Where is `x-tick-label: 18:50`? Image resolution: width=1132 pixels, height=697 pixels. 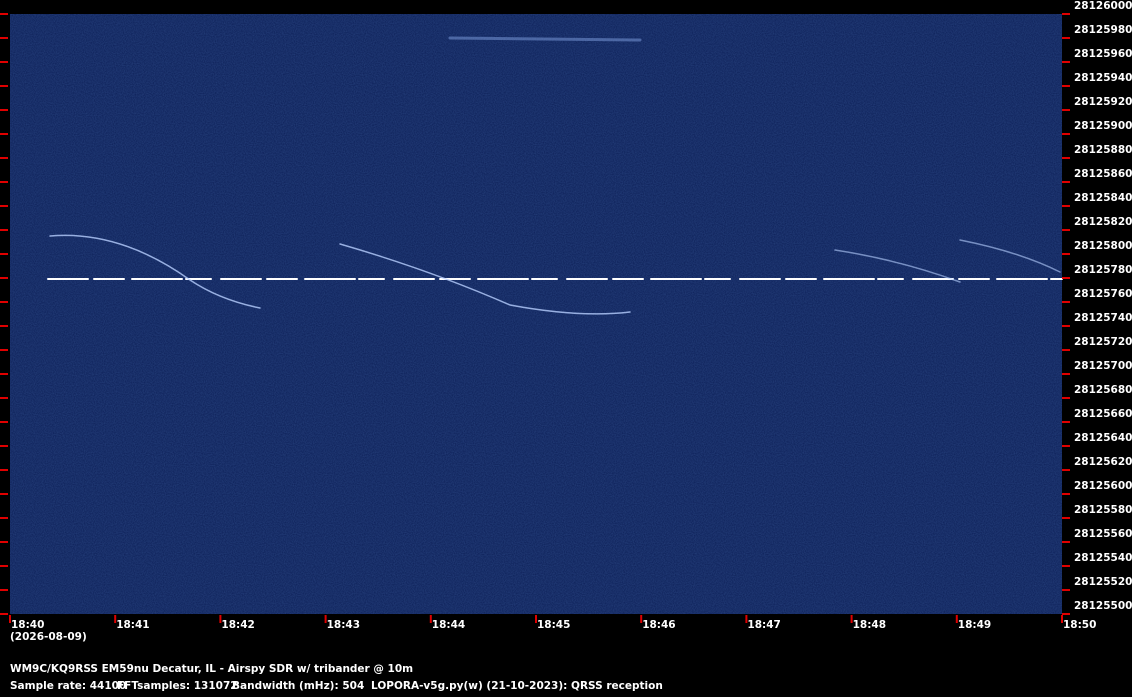
x-tick-label: 18:50 is located at coordinates (1079, 625).